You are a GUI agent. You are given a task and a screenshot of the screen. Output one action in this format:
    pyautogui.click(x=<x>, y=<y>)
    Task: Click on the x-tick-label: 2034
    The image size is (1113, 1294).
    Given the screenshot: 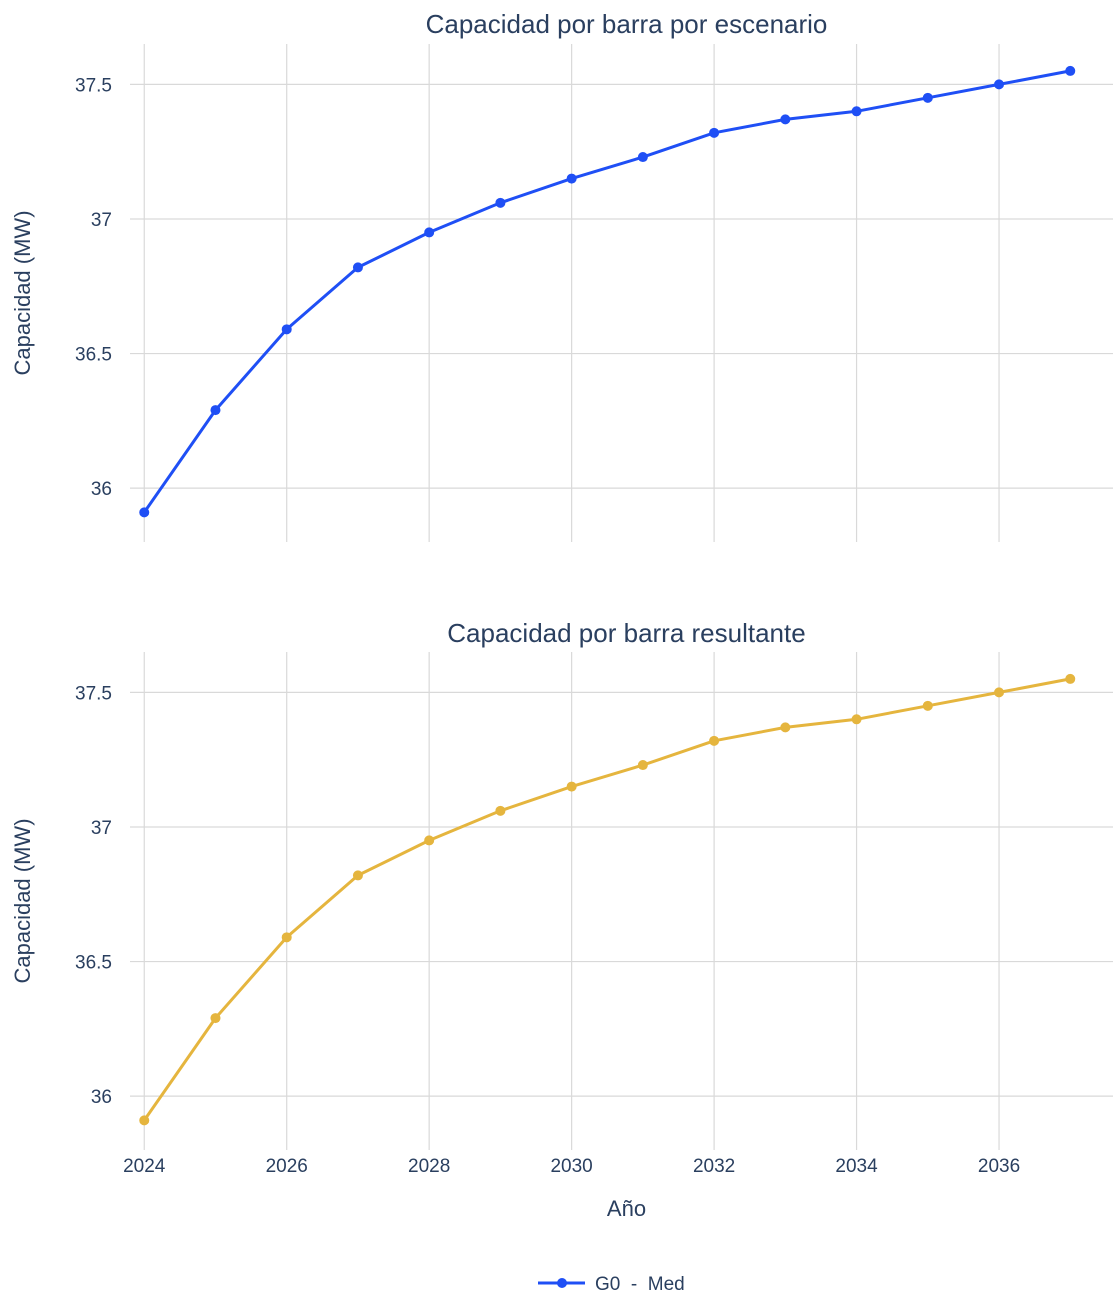 What is the action you would take?
    pyautogui.click(x=856, y=1166)
    